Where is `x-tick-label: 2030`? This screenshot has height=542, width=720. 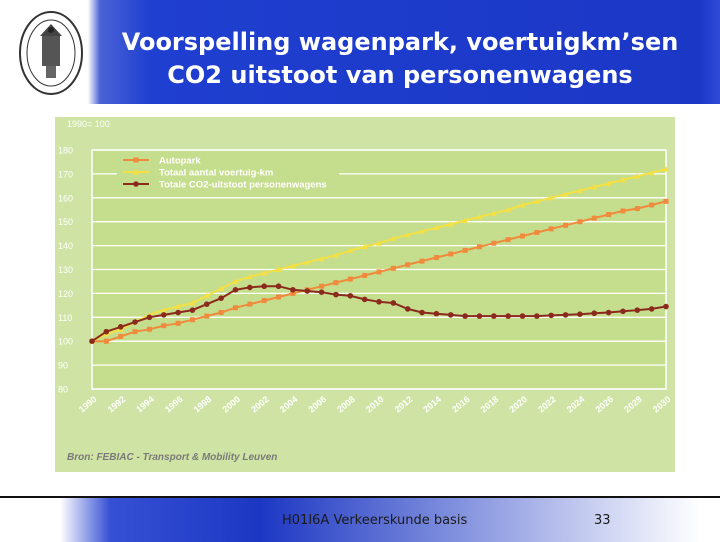
x-tick-label: 2030 is located at coordinates (662, 404).